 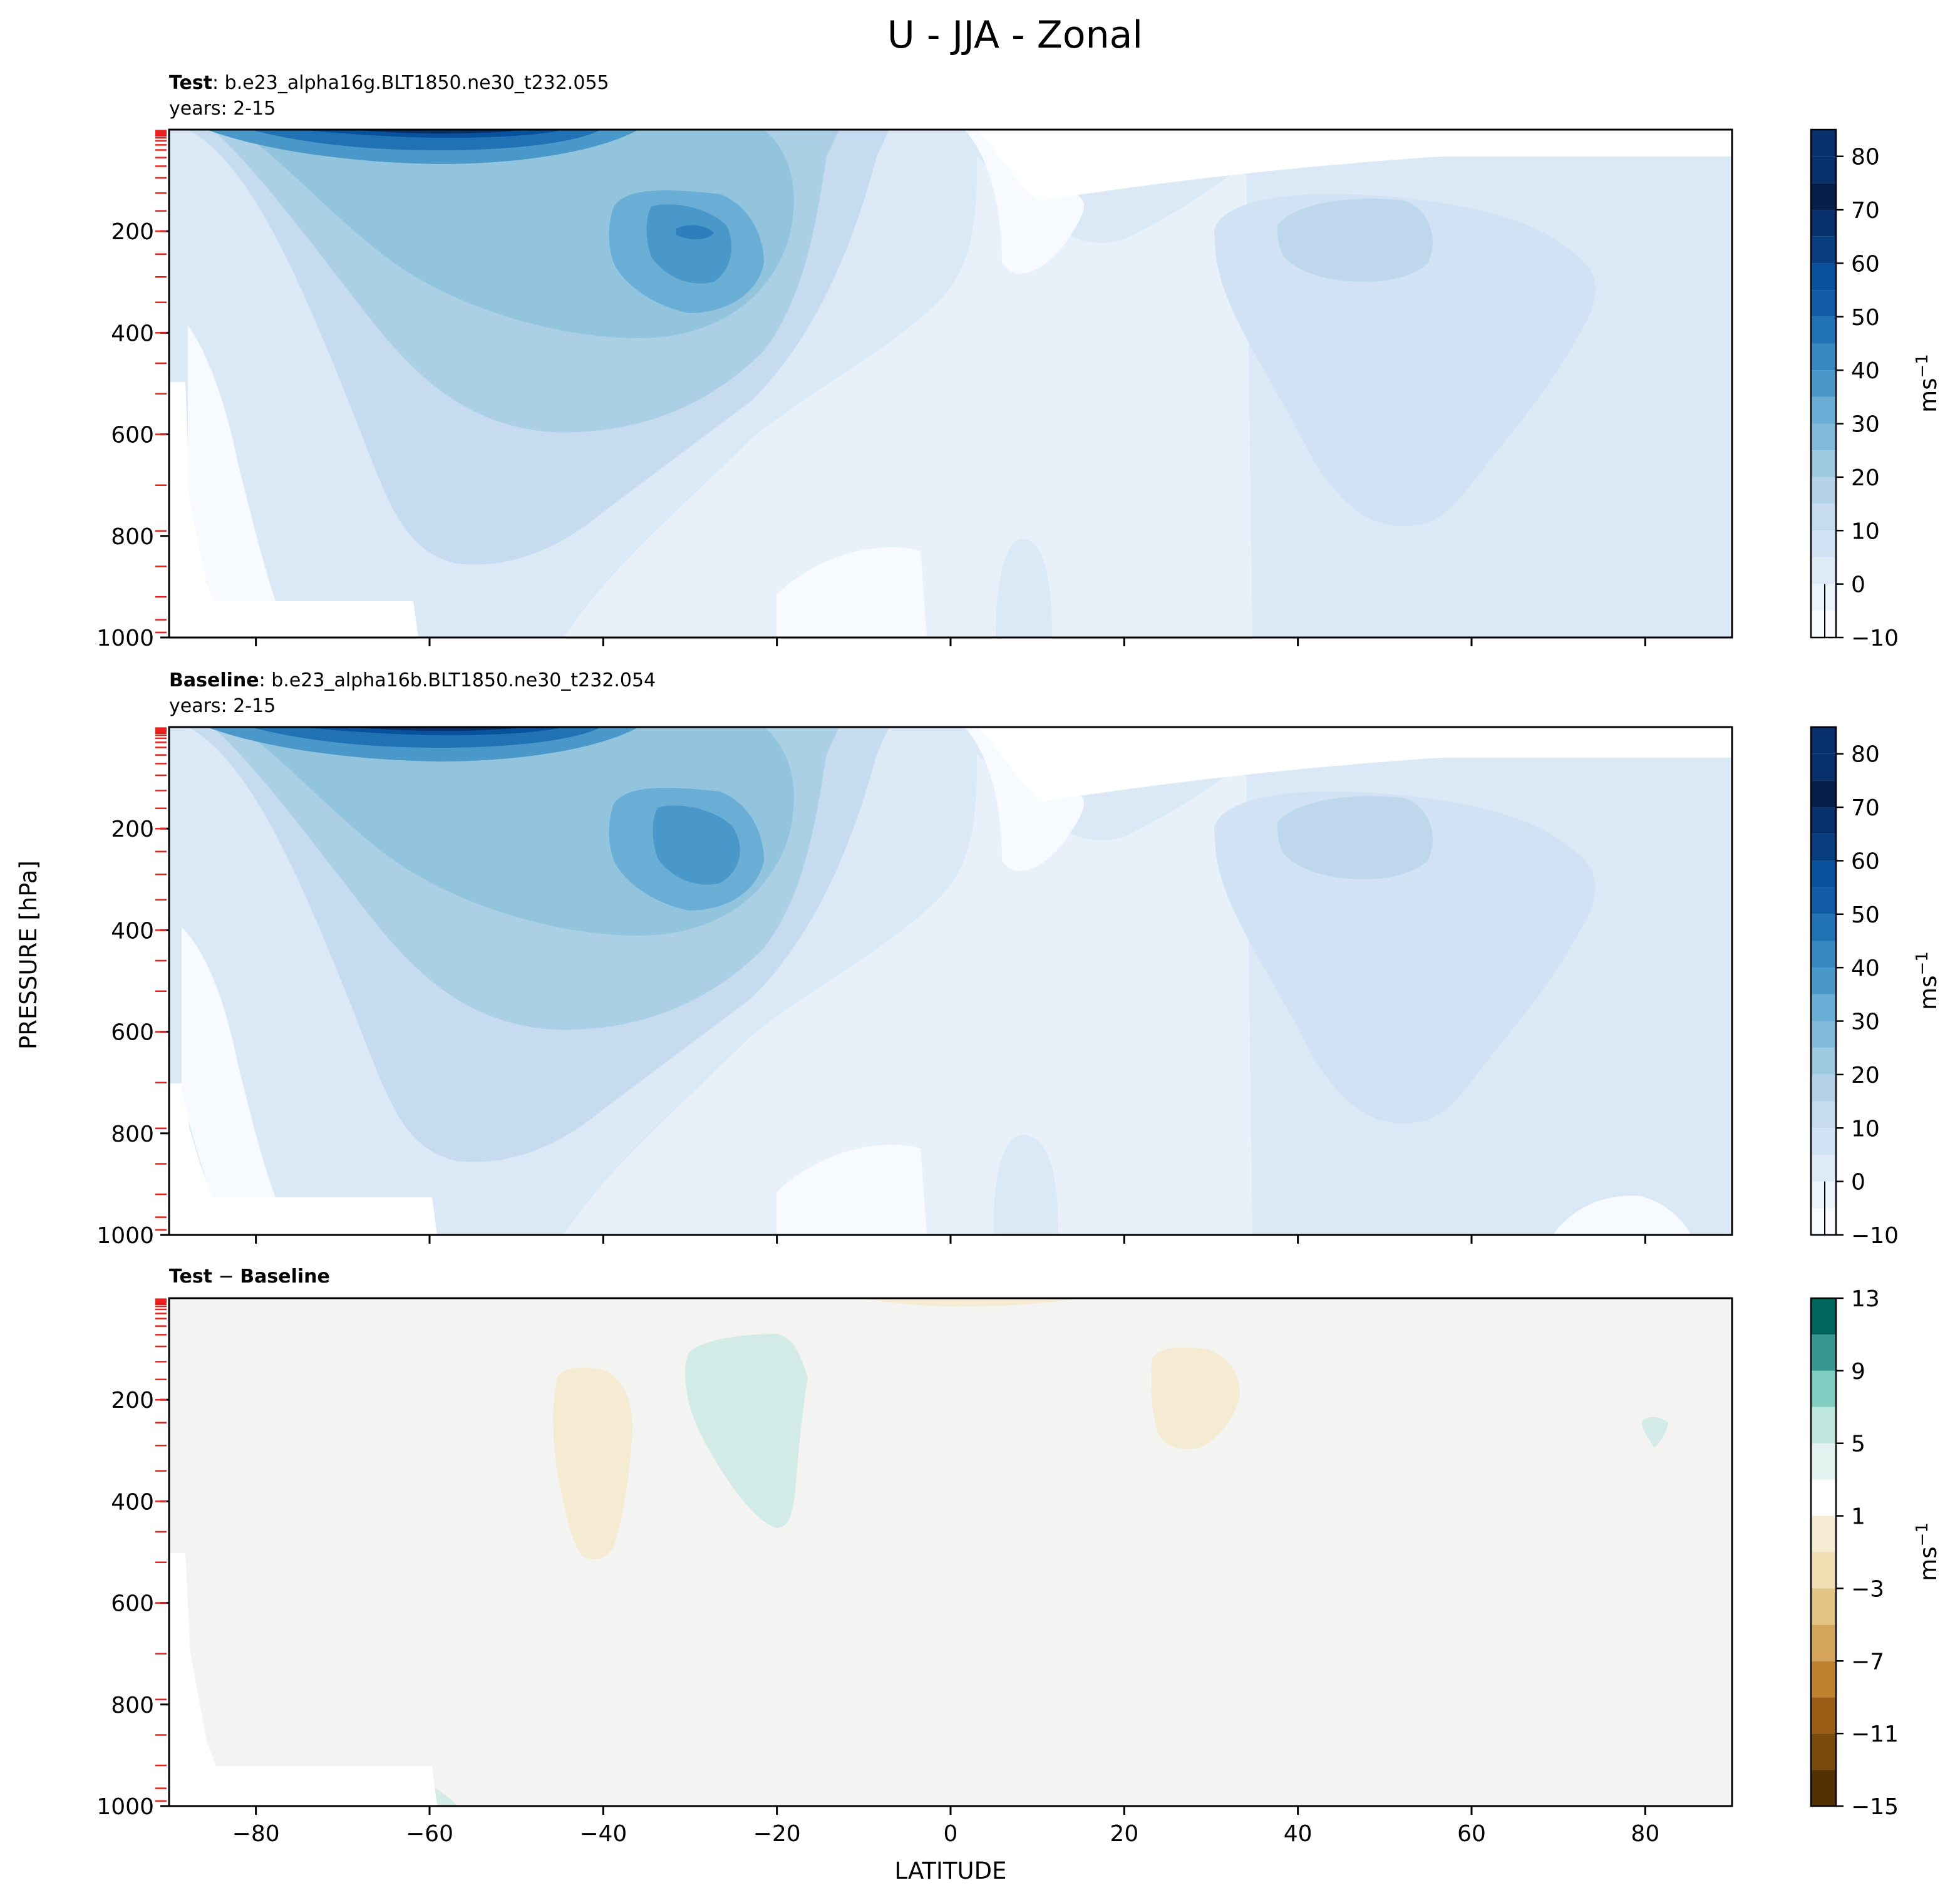 What do you see at coordinates (970, 1302) in the screenshot?
I see `diff-neg-upper` at bounding box center [970, 1302].